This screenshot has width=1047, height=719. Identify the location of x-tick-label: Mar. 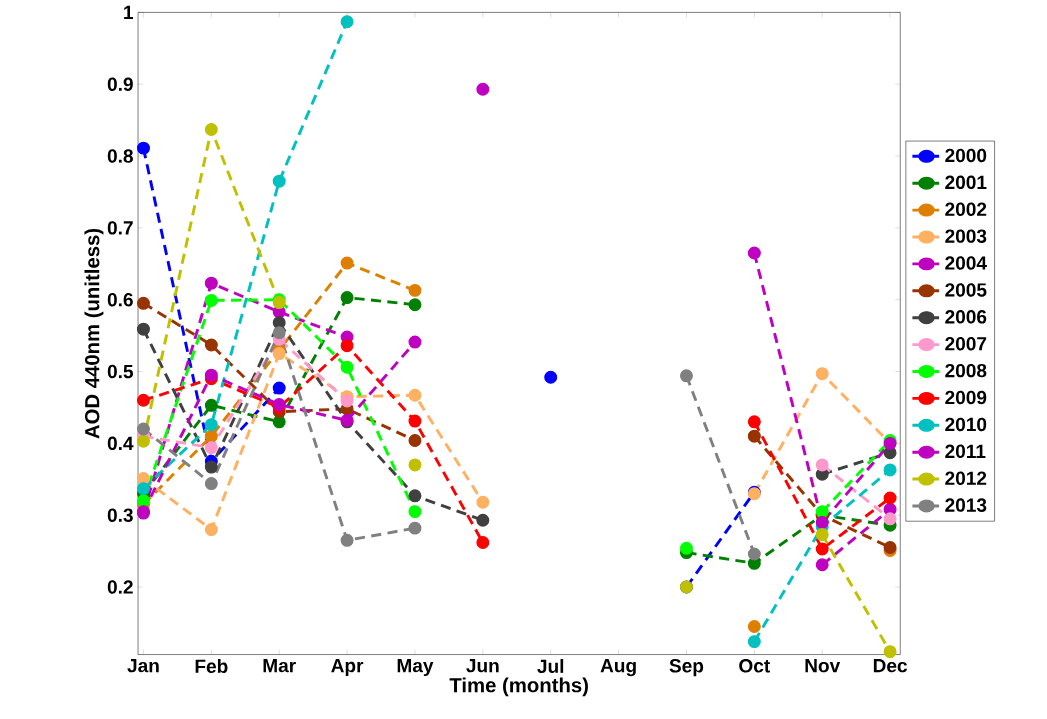
(279, 665).